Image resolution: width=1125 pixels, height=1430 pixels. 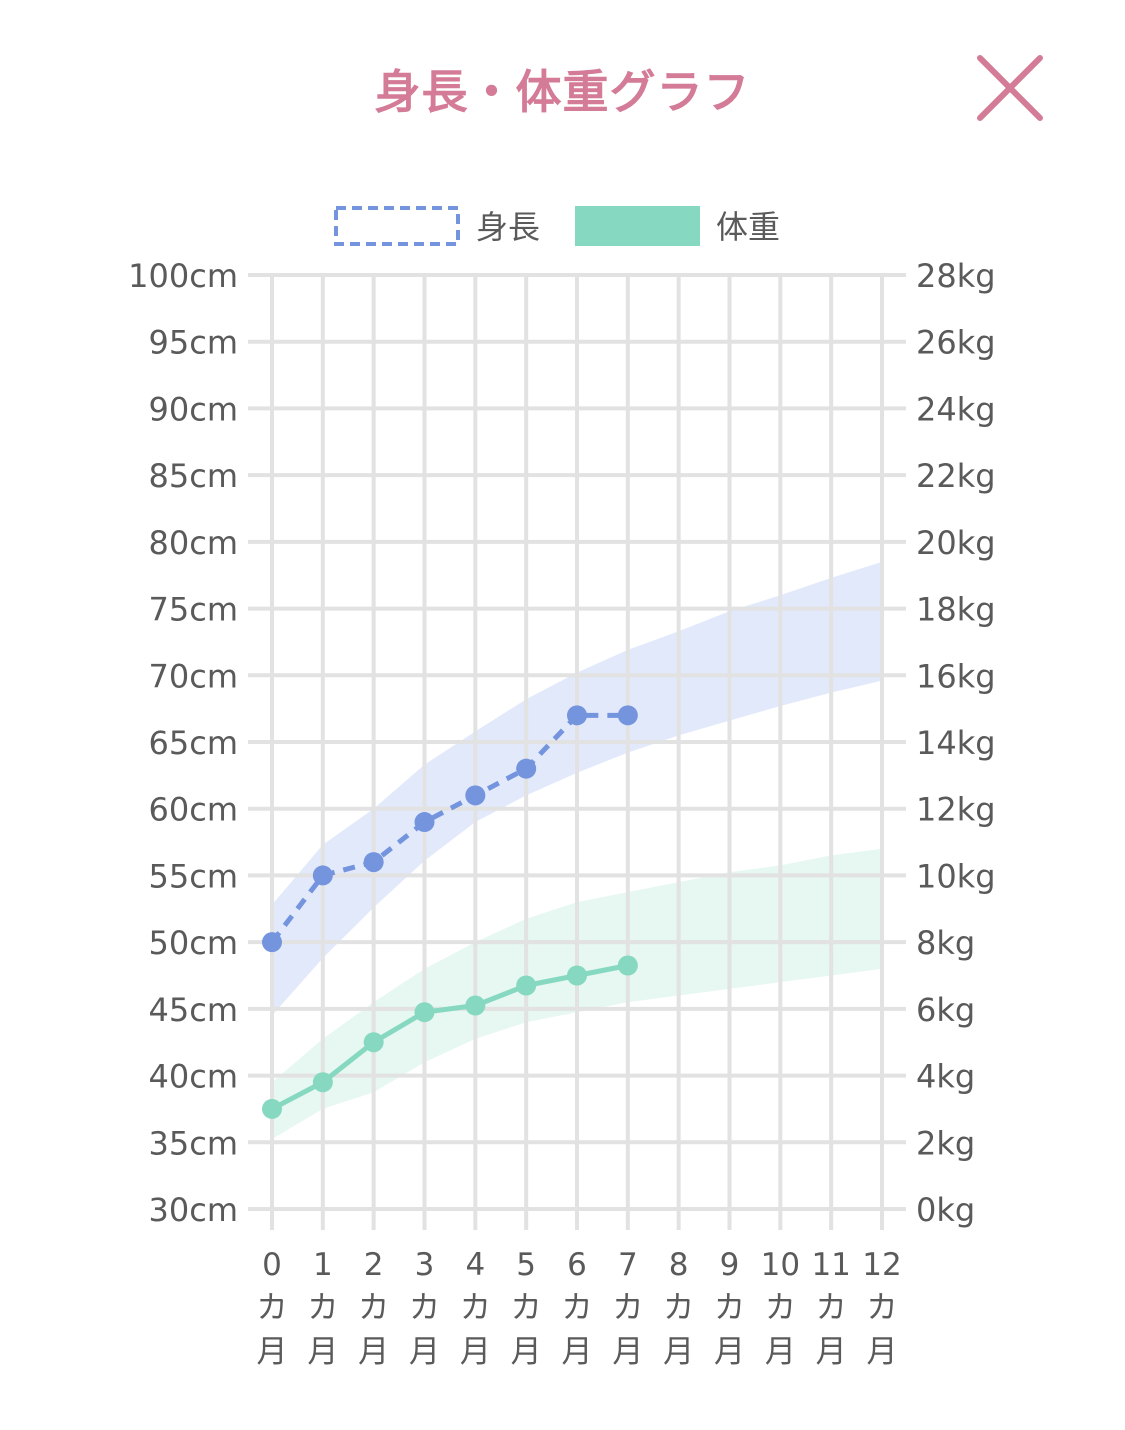 I want to click on y-left-tick-label: 35cm, so click(x=193, y=1143).